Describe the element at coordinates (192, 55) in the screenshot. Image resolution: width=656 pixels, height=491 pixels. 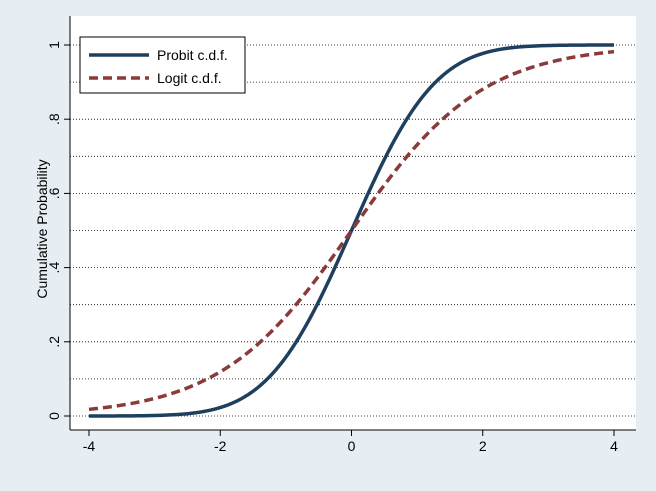
I see `legend-label-probit: Probit c.d.f.` at that location.